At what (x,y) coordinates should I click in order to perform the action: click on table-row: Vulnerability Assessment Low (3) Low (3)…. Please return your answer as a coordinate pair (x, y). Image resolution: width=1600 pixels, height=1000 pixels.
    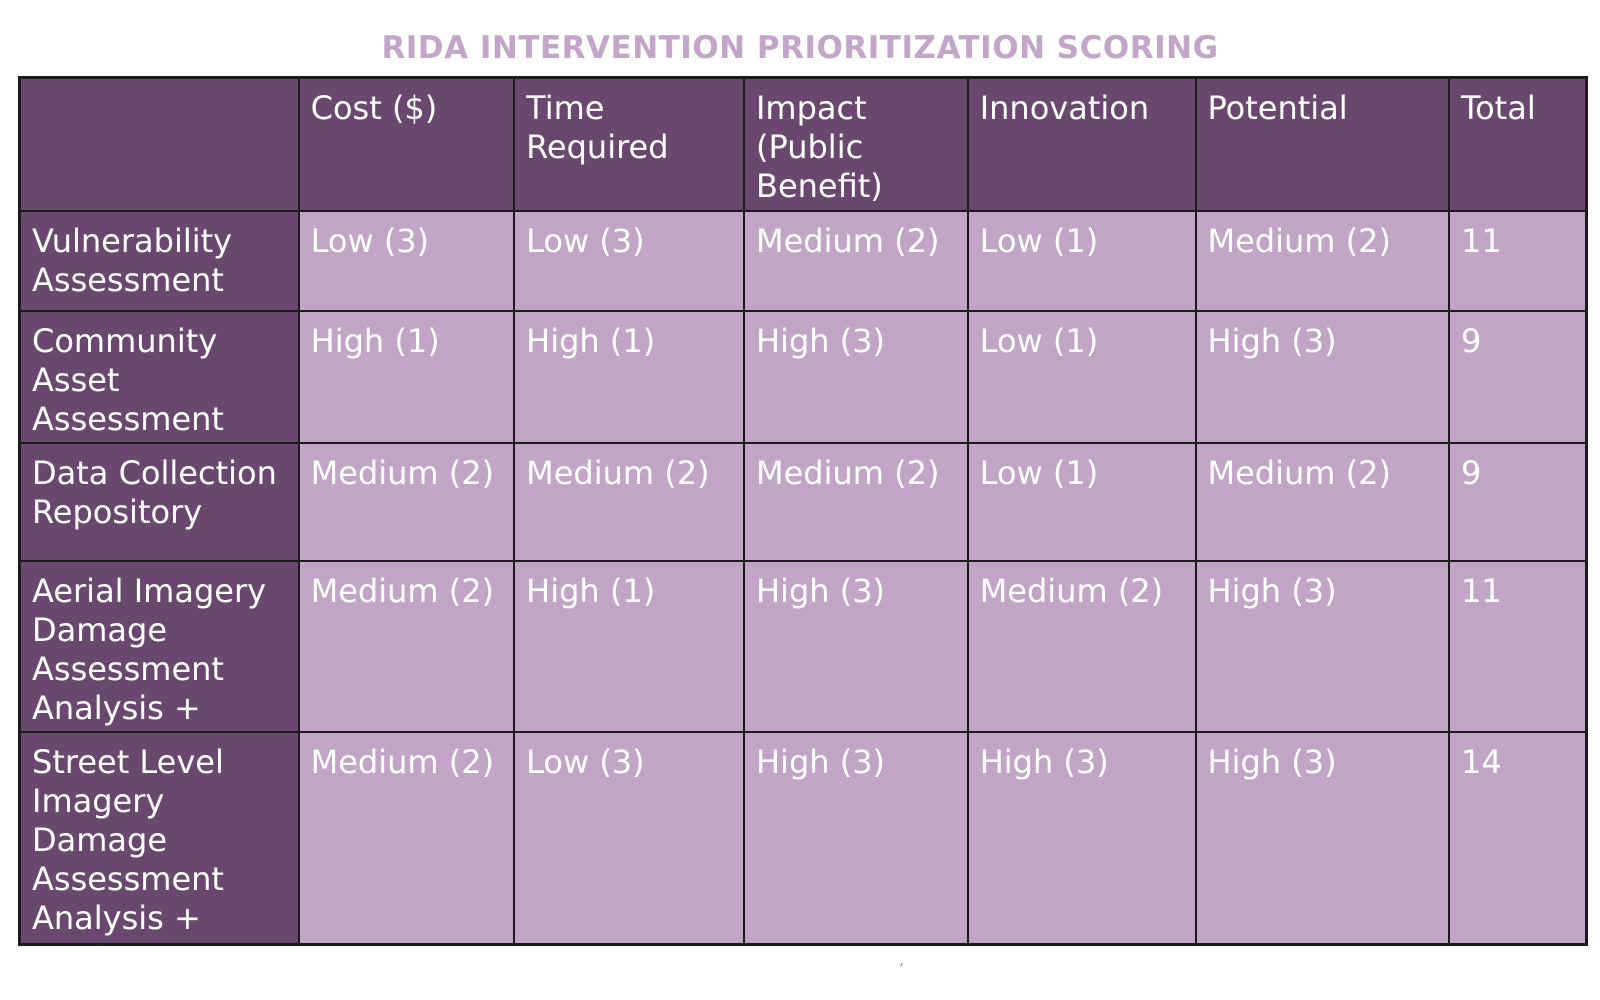
    Looking at the image, I should click on (803, 260).